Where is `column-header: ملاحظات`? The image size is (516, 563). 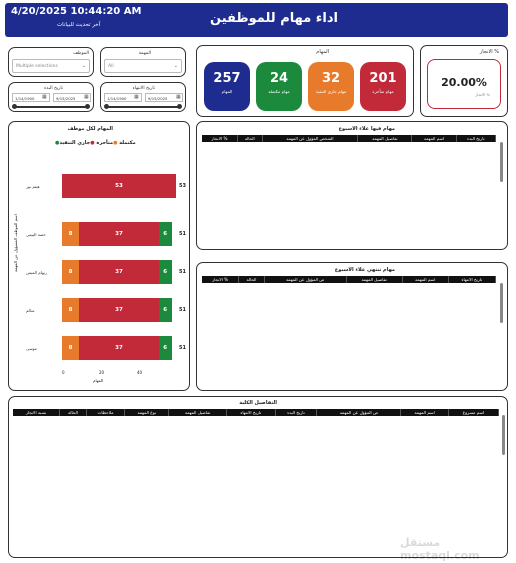
column-header: ملاحظات is located at coordinates (106, 412).